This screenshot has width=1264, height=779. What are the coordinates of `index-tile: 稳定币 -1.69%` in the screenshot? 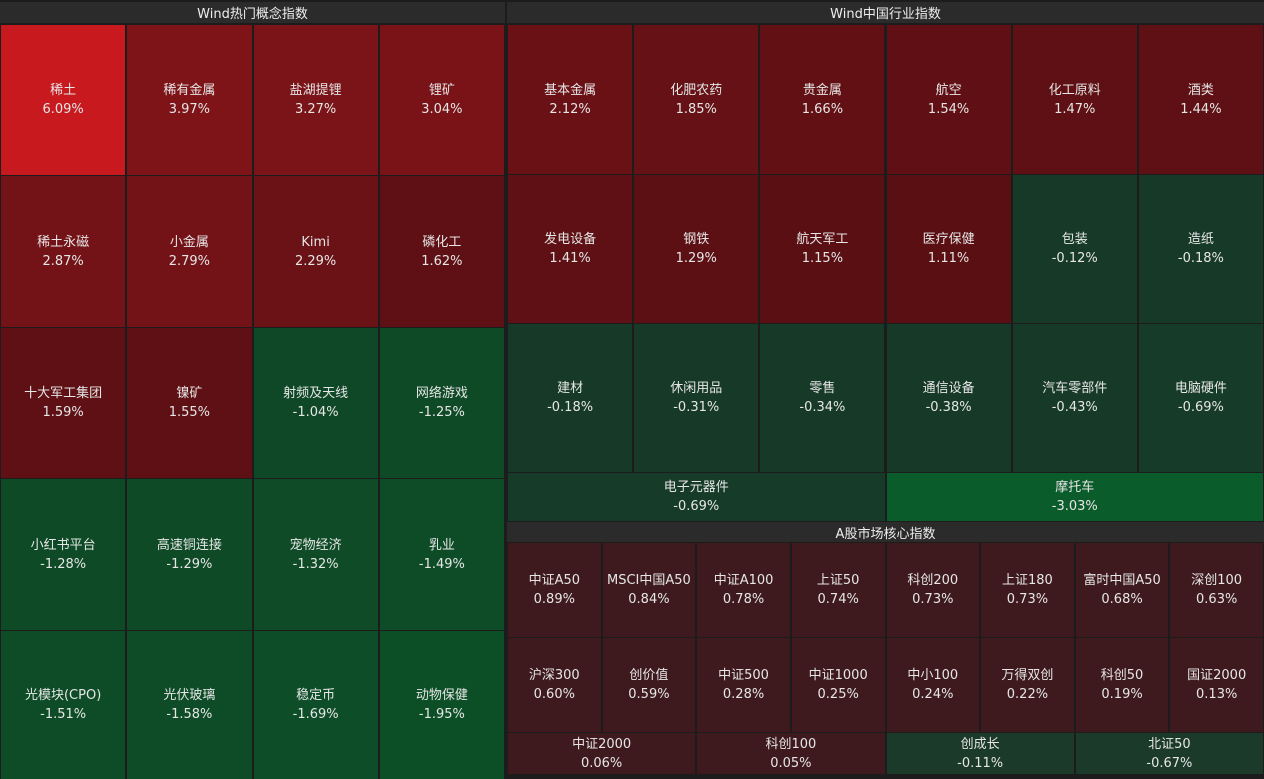 It's located at (315, 704).